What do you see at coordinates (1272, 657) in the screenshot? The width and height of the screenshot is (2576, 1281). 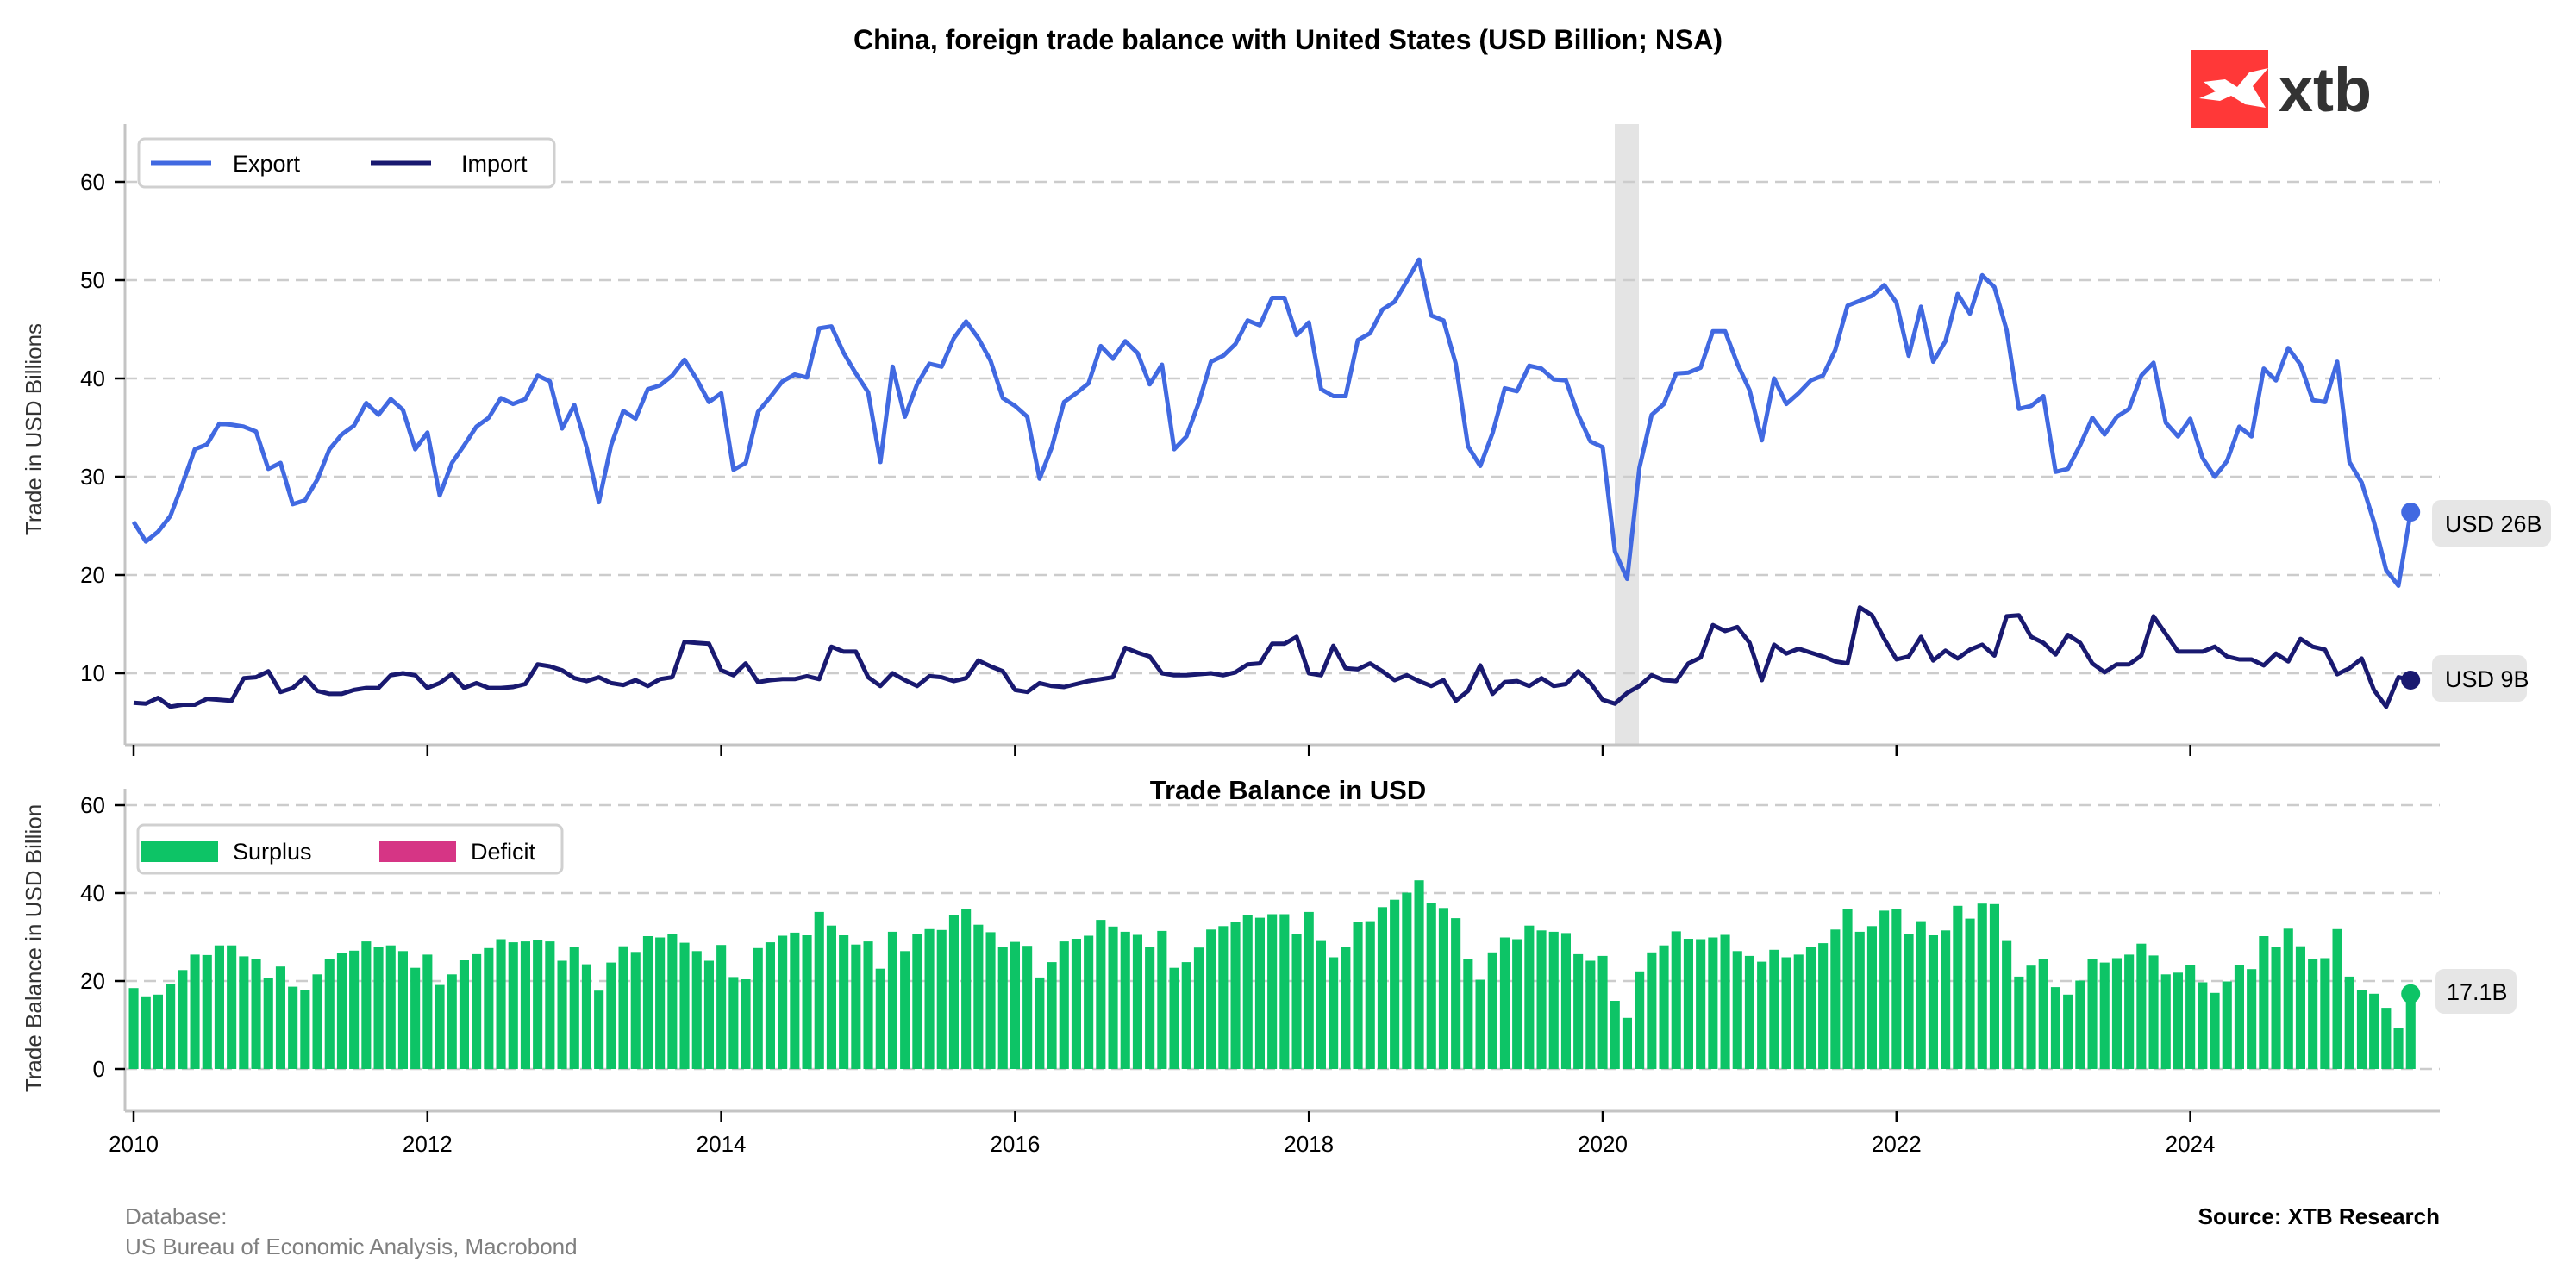 I see `import-series-line` at bounding box center [1272, 657].